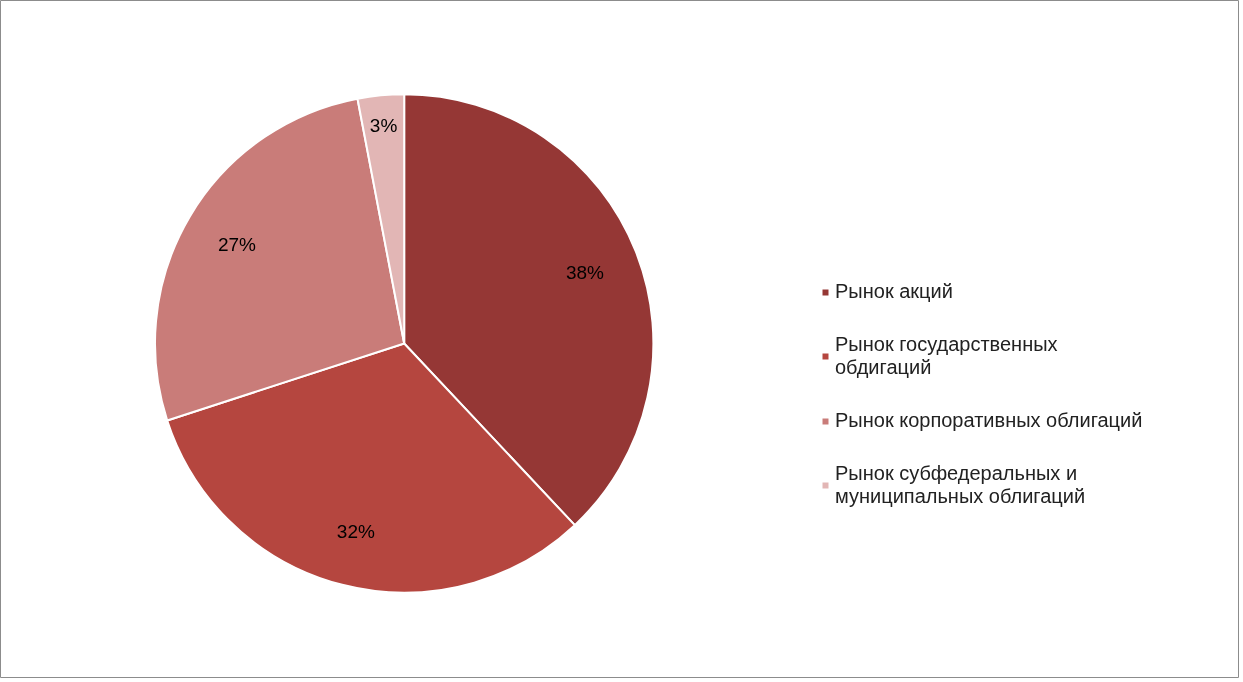 Image resolution: width=1243 pixels, height=682 pixels. What do you see at coordinates (237, 245) in the screenshot?
I see `data-label: 27%` at bounding box center [237, 245].